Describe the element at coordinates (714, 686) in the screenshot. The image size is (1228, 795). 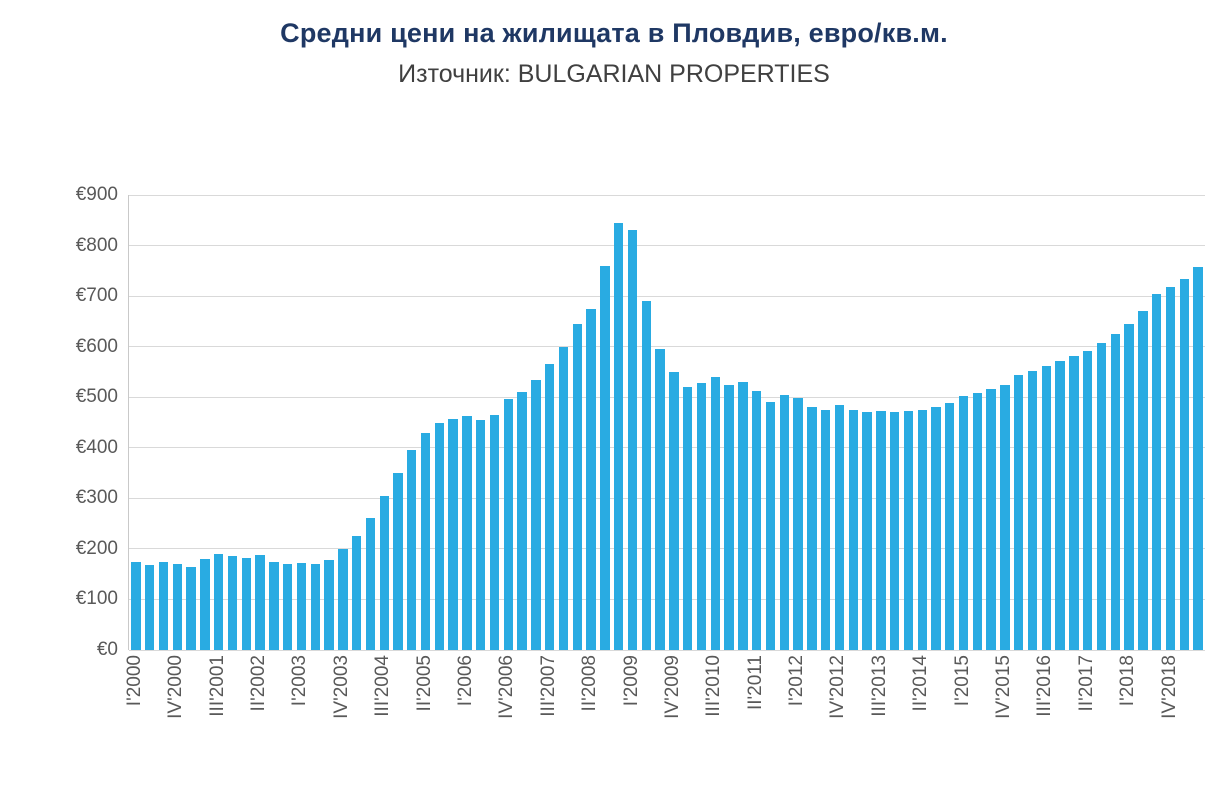
I see `x-axis-label: III'2010` at that location.